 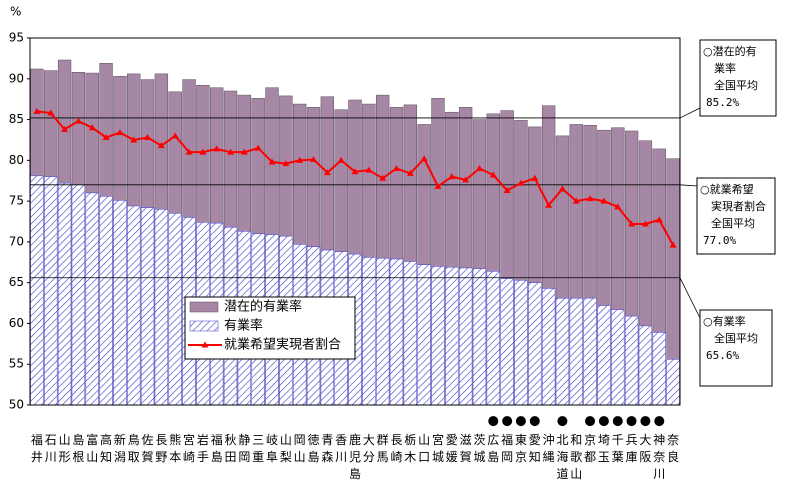 I want to click on x-tick-label: 青森, so click(x=327, y=448).